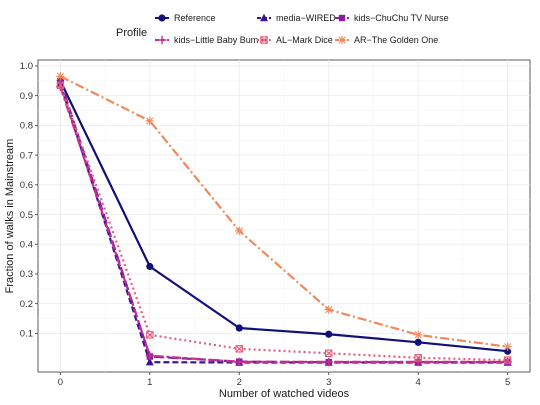 The image size is (540, 405). Describe the element at coordinates (284, 394) in the screenshot. I see `x-axis-title: Number of watched videos` at that location.